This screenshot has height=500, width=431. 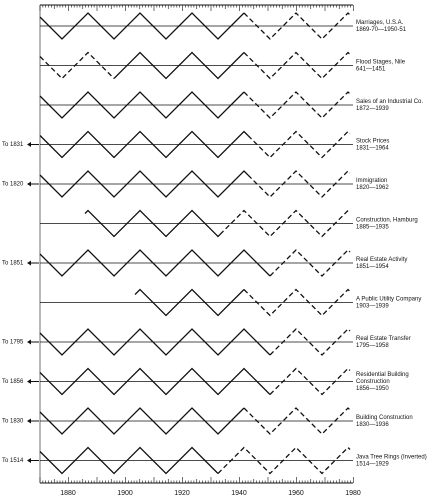 I want to click on x-tick-label: 1900, so click(x=125, y=493).